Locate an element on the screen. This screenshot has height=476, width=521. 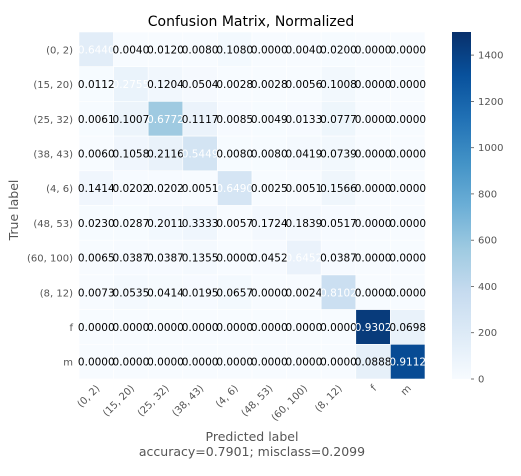
cell-value-label: 0.0085 is located at coordinates (234, 120).